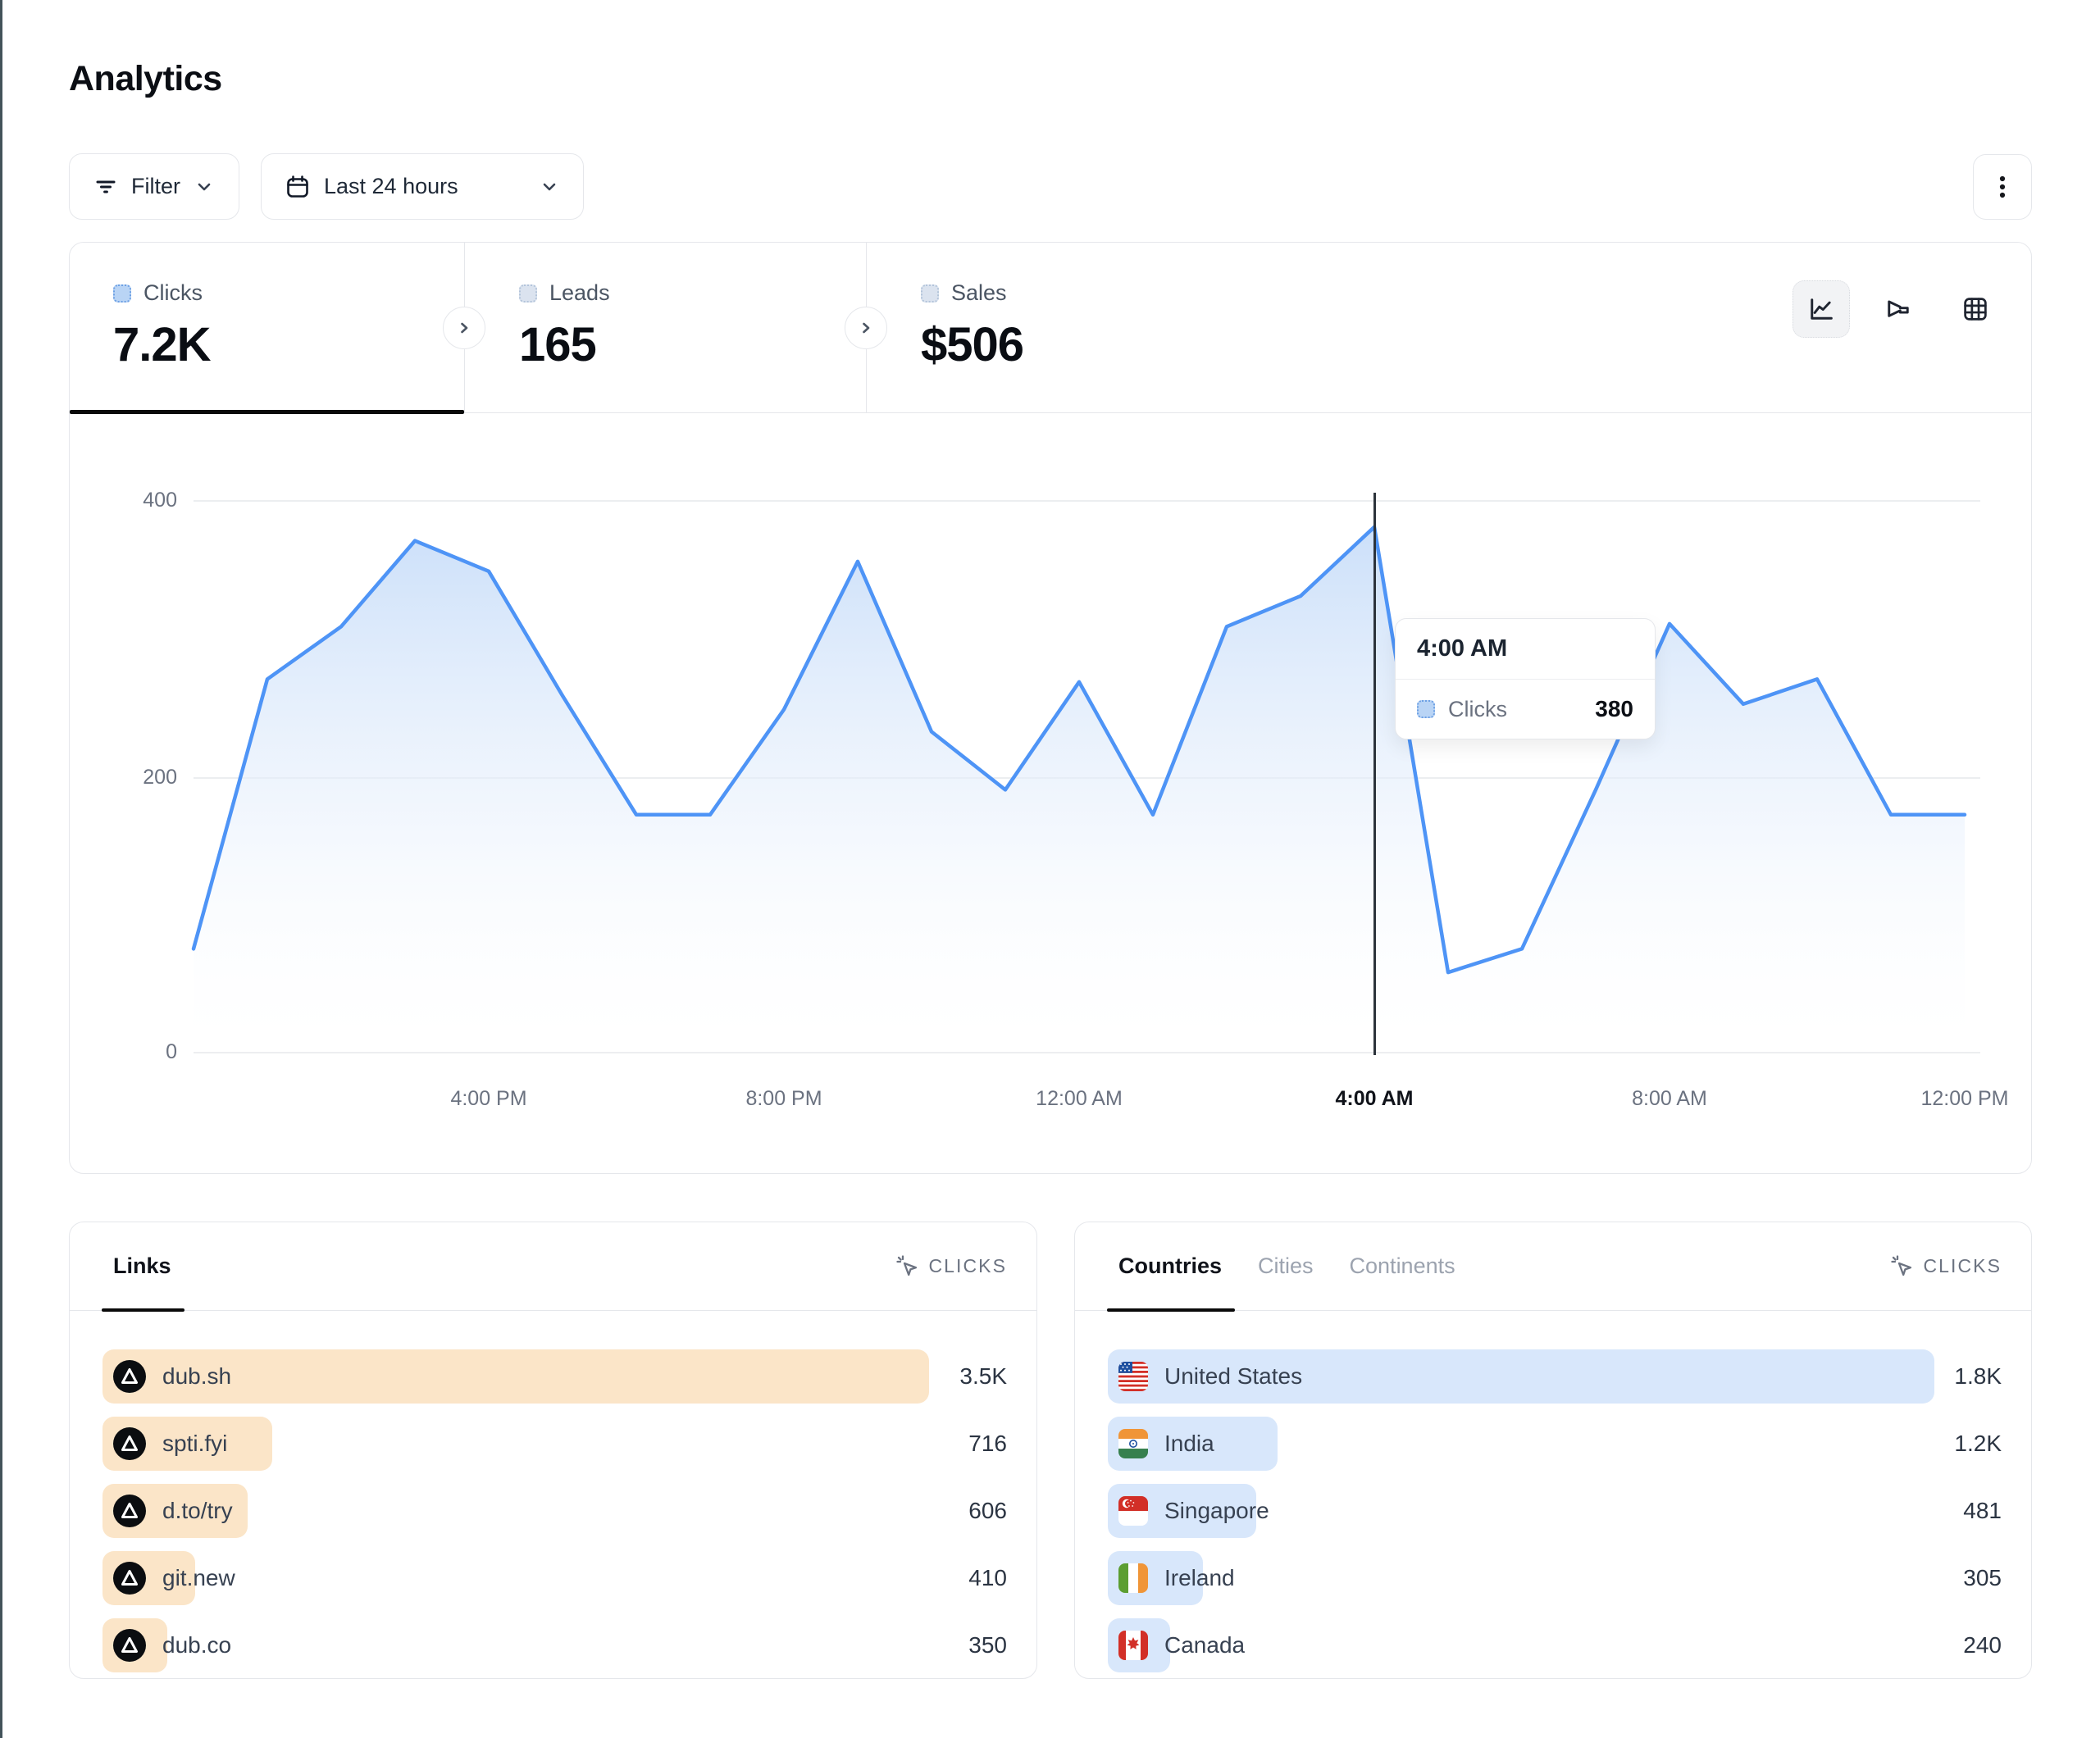  What do you see at coordinates (1525, 649) in the screenshot?
I see `tooltip-time: 4:00 AM` at bounding box center [1525, 649].